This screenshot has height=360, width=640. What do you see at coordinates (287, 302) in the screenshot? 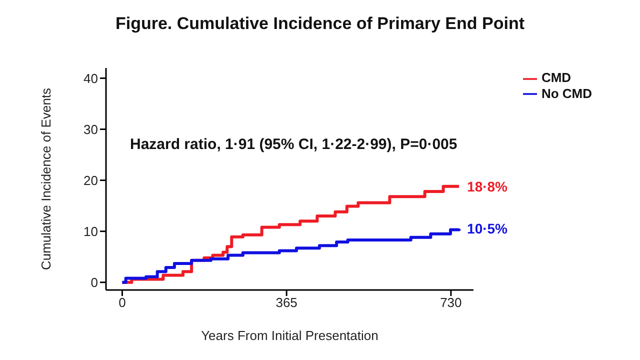
I see `x-tick-label: 365` at bounding box center [287, 302].